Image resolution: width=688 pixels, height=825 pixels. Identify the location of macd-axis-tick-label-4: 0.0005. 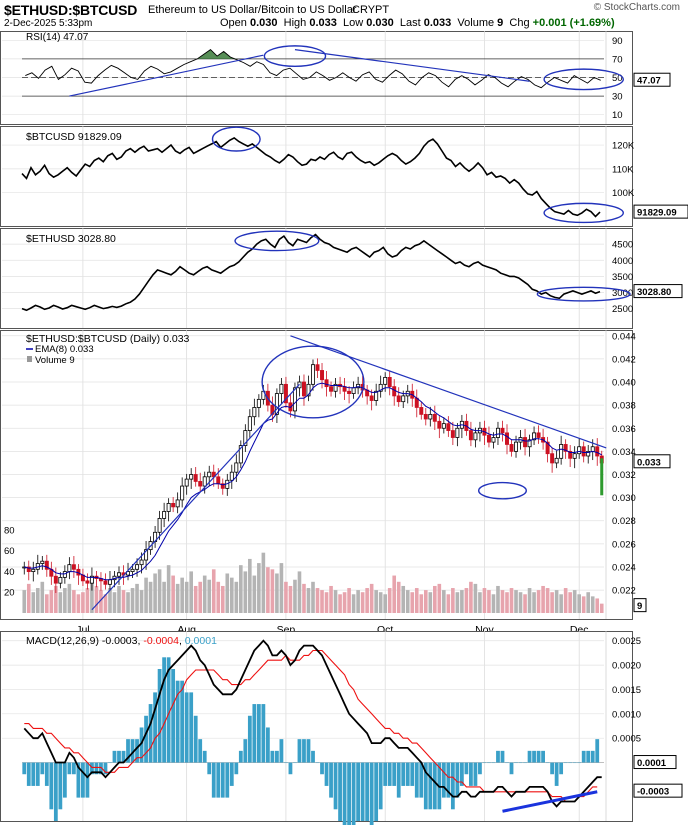
(626, 739).